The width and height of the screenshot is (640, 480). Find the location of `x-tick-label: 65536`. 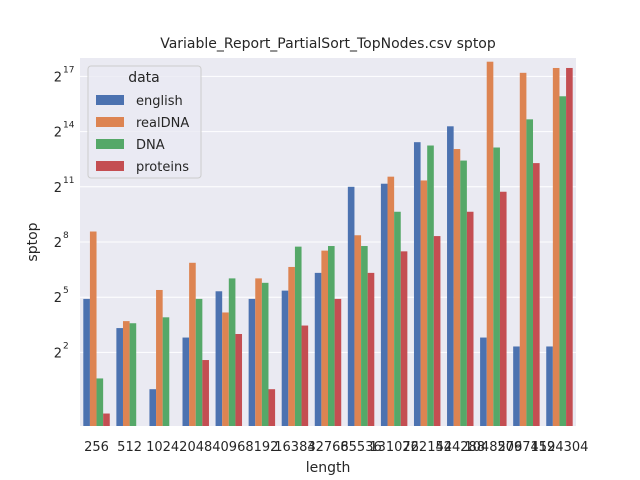

x-tick-label: 65536 is located at coordinates (360, 447).